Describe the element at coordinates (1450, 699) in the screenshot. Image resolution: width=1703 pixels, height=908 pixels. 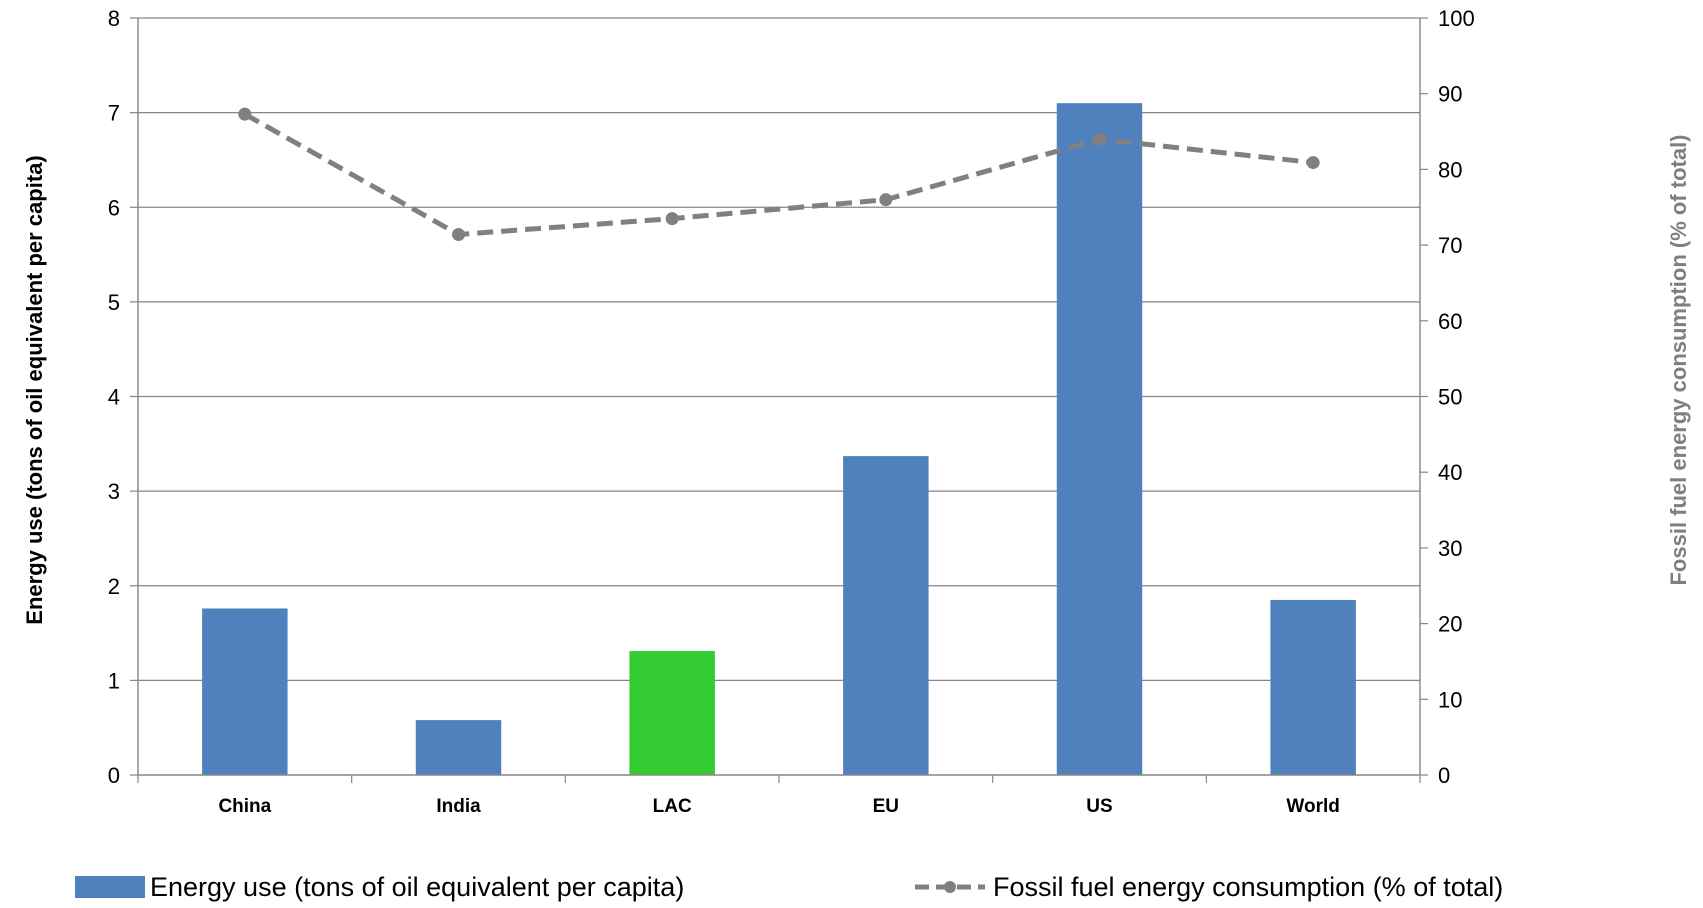
I see `right-tick-label-10: 10` at that location.